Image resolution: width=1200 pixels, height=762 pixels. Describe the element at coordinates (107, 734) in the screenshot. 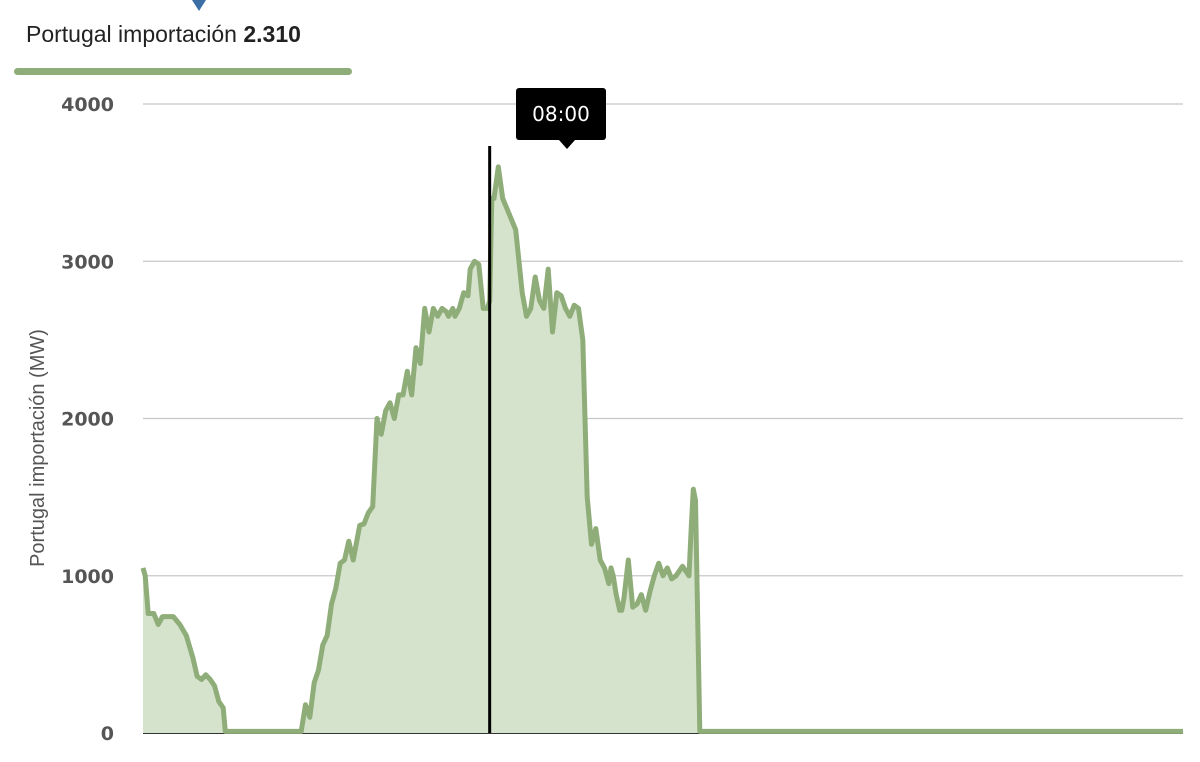

I see `y-tick-label-0: 0` at that location.